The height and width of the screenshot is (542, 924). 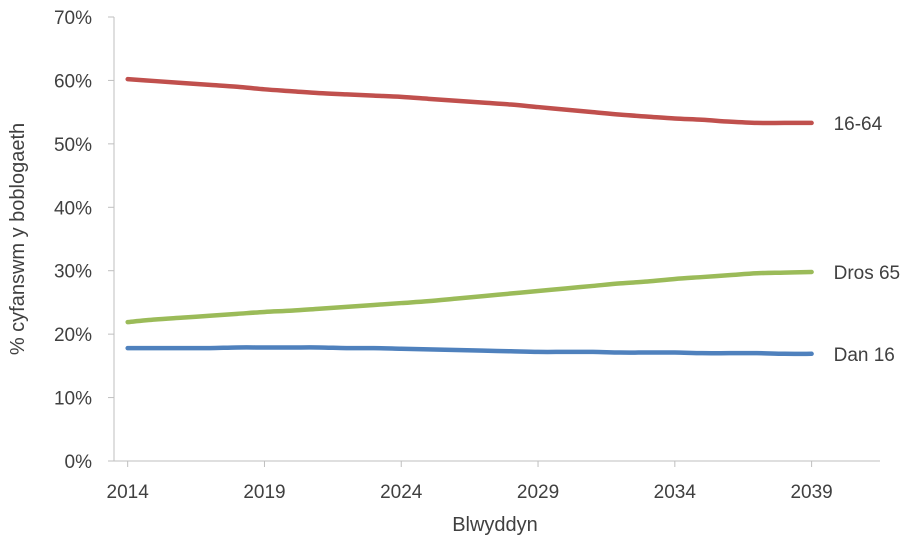 I want to click on y-axis-title: % cyfanswm y boblogaeth, so click(x=18, y=239).